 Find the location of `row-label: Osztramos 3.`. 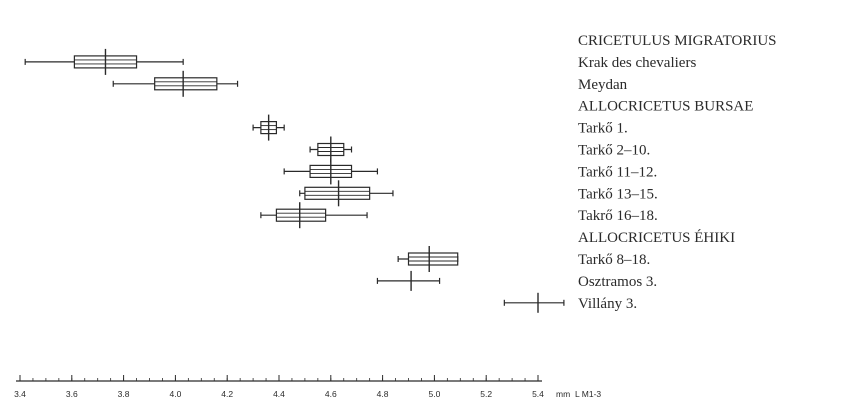

row-label: Osztramos 3. is located at coordinates (617, 282).